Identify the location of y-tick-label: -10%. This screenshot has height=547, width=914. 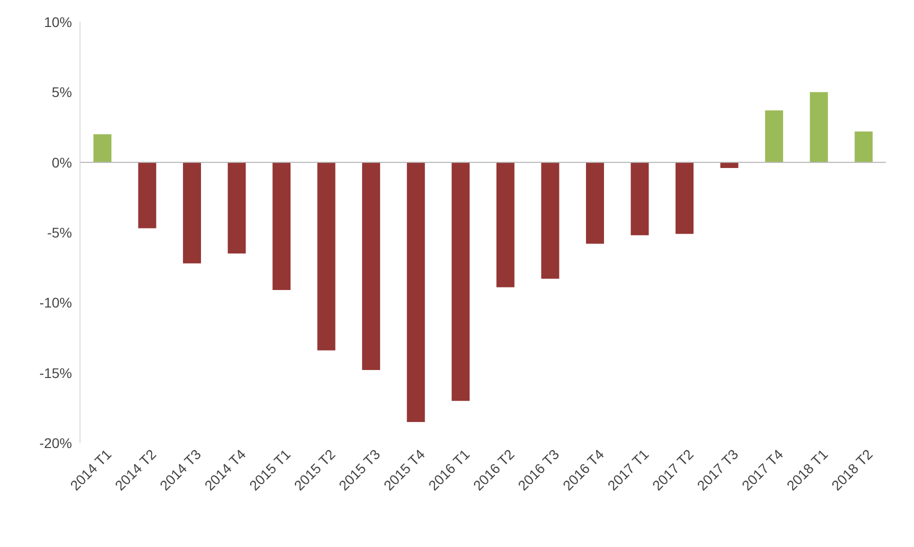
(55, 302).